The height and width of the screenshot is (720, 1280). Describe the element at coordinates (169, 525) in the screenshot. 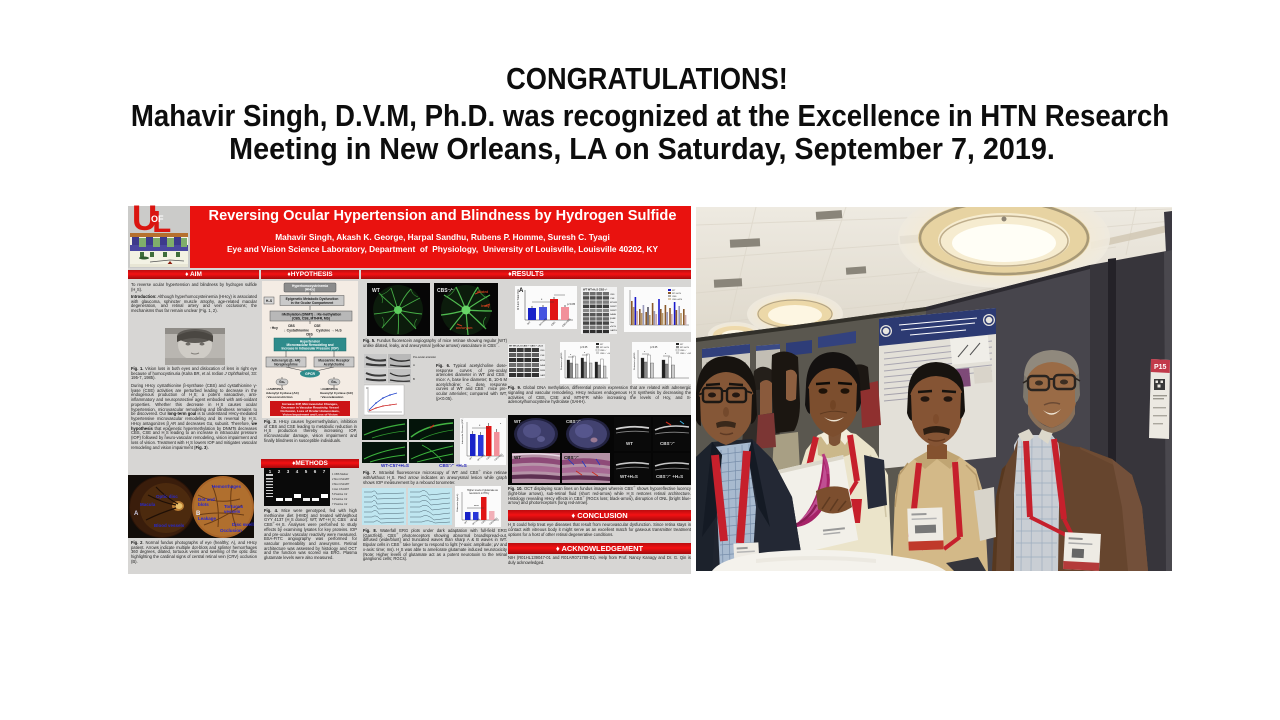

I see `svg-text: Blood vessels` at that location.